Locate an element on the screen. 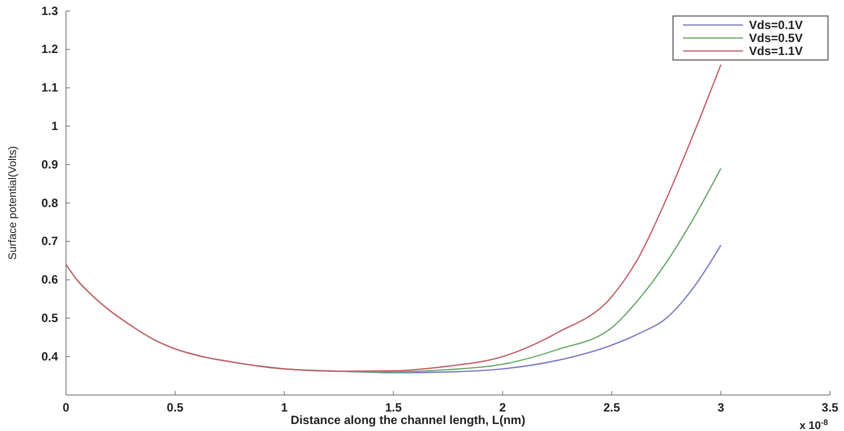 The height and width of the screenshot is (431, 844). y-tick-label: 0.6 is located at coordinates (49, 279).